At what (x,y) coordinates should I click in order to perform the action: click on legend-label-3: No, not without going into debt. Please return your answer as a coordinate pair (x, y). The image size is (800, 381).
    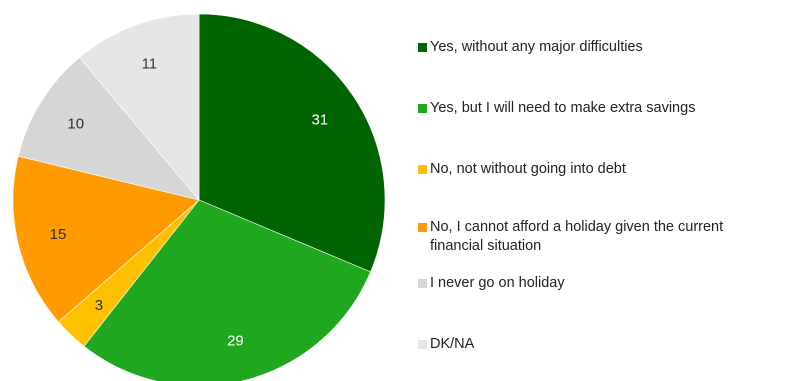
    Looking at the image, I should click on (528, 169).